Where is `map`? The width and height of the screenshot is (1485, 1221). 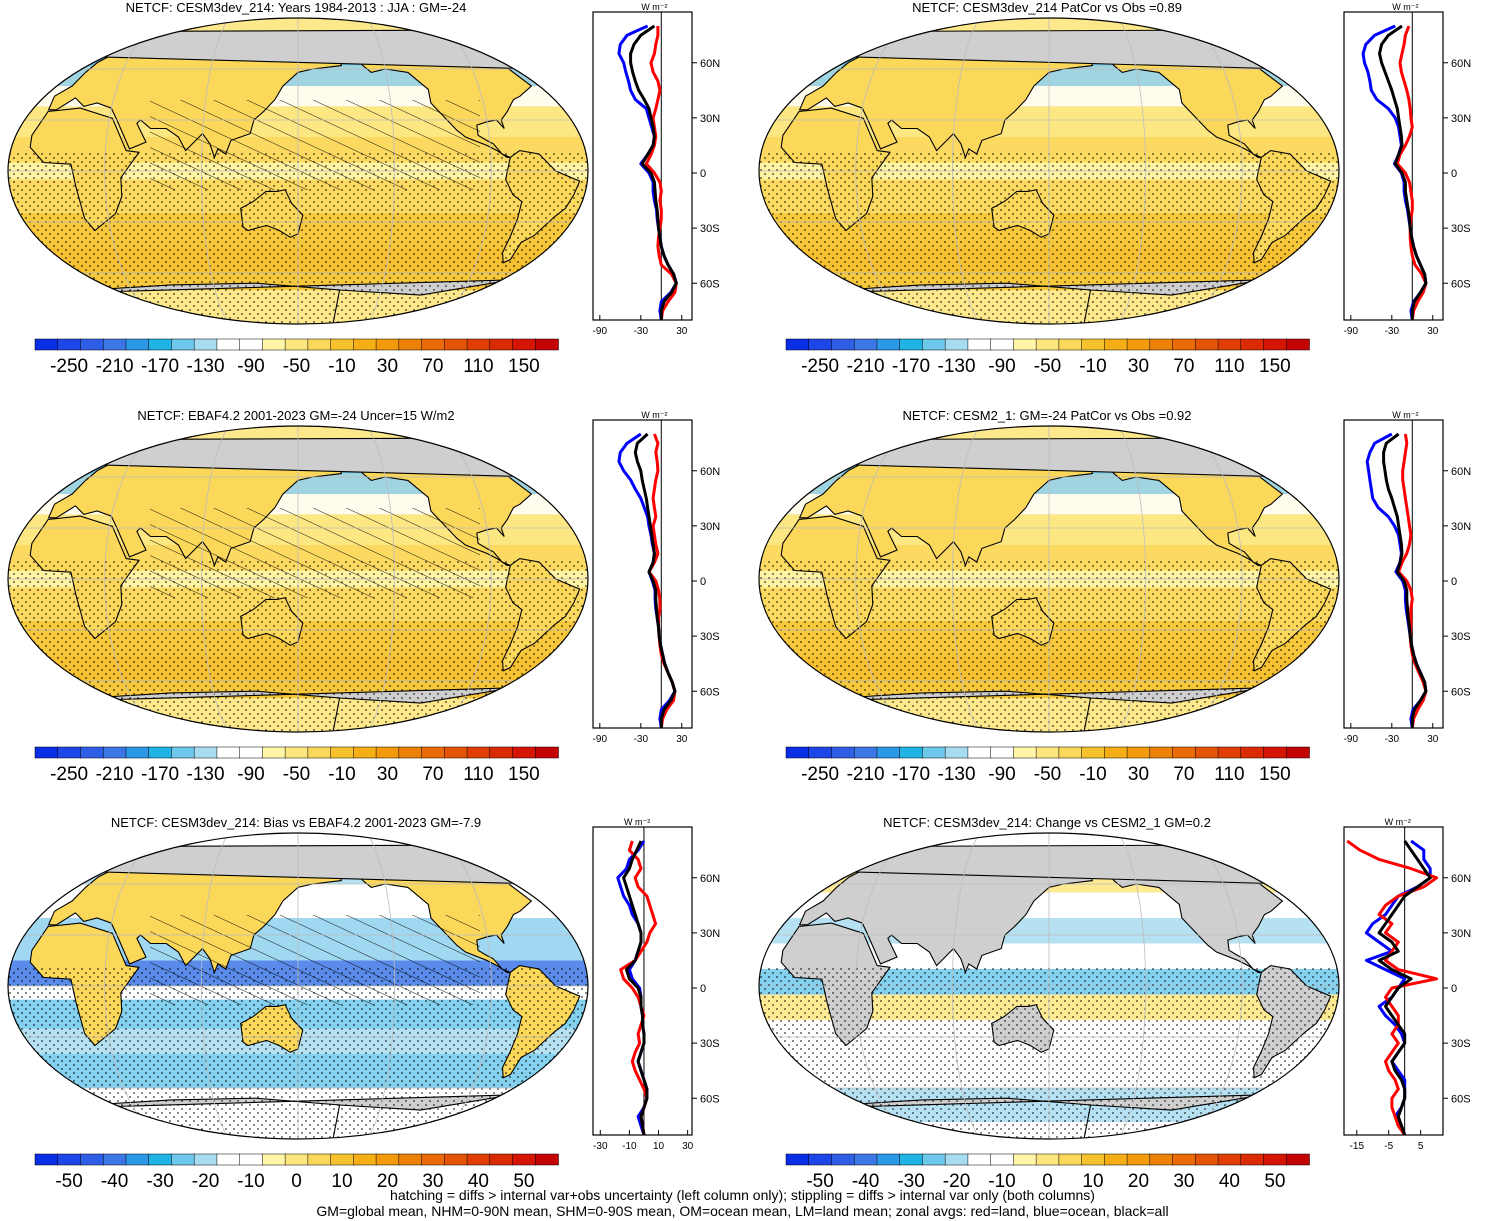 map is located at coordinates (298, 986).